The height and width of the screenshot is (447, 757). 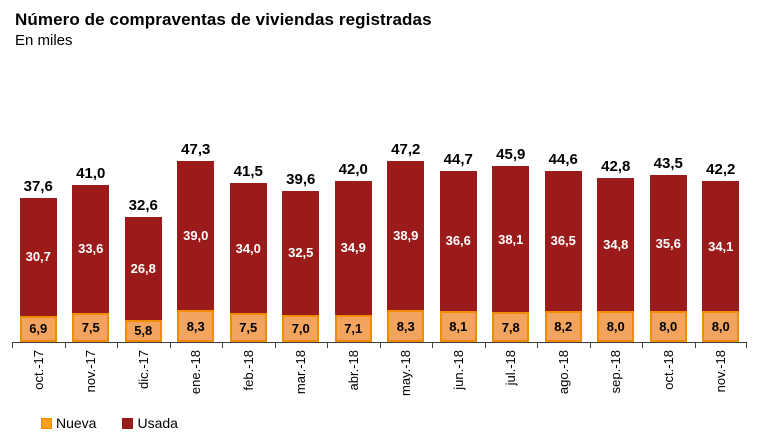 I want to click on bar-column: 37,6 30,7 6,9, so click(x=38, y=211).